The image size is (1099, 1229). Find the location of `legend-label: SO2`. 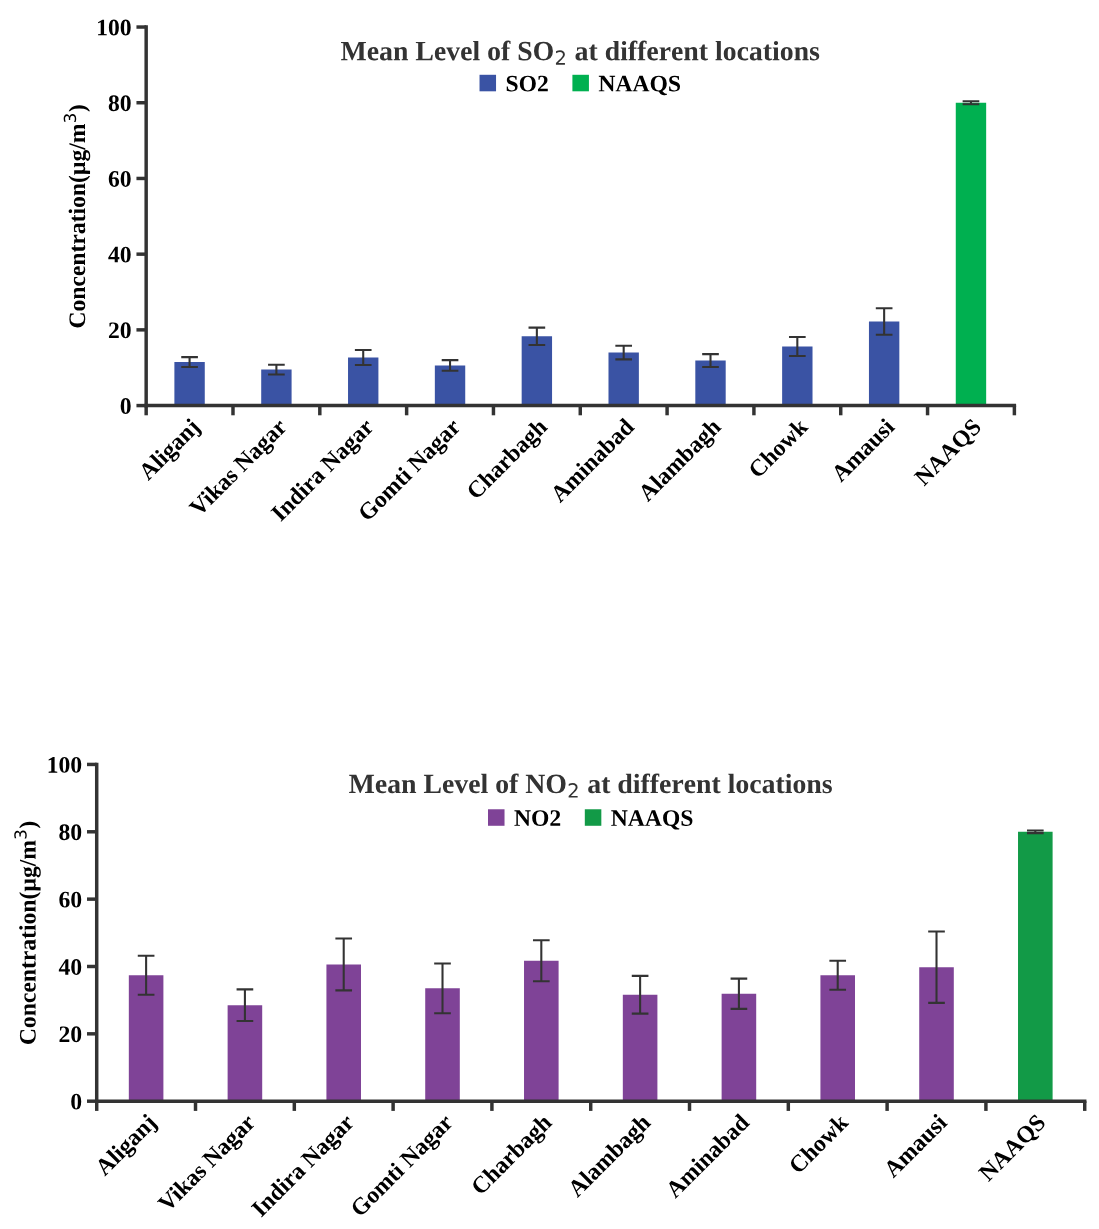

legend-label: SO2 is located at coordinates (527, 83).